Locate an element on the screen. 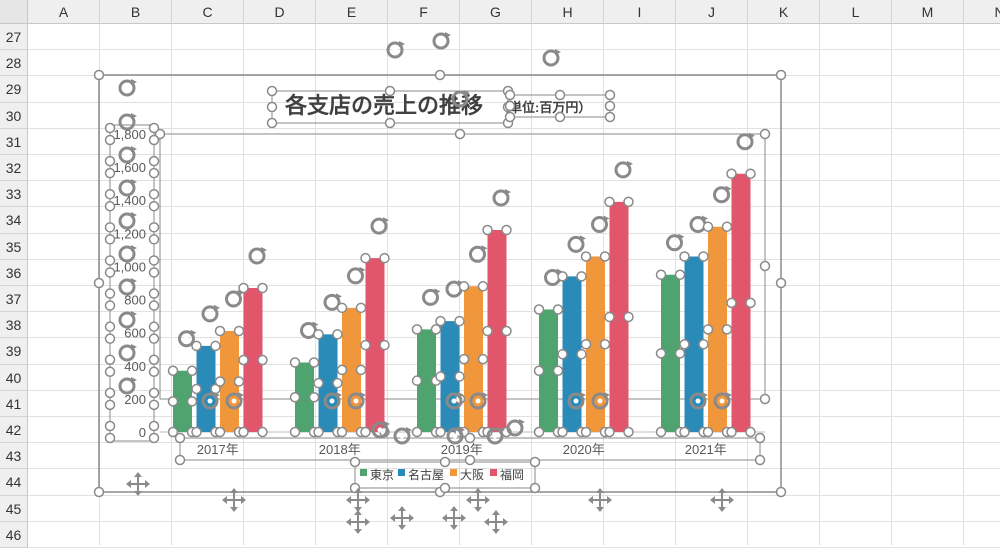  column-header: K is located at coordinates (784, 12).